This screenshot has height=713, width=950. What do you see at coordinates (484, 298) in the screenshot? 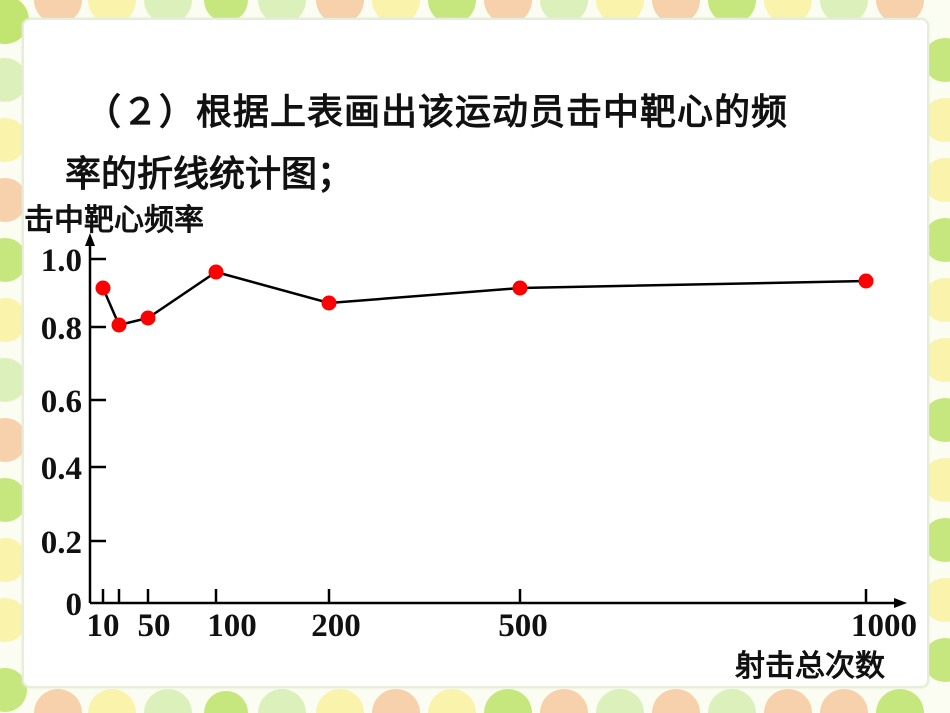
I see `data-line` at bounding box center [484, 298].